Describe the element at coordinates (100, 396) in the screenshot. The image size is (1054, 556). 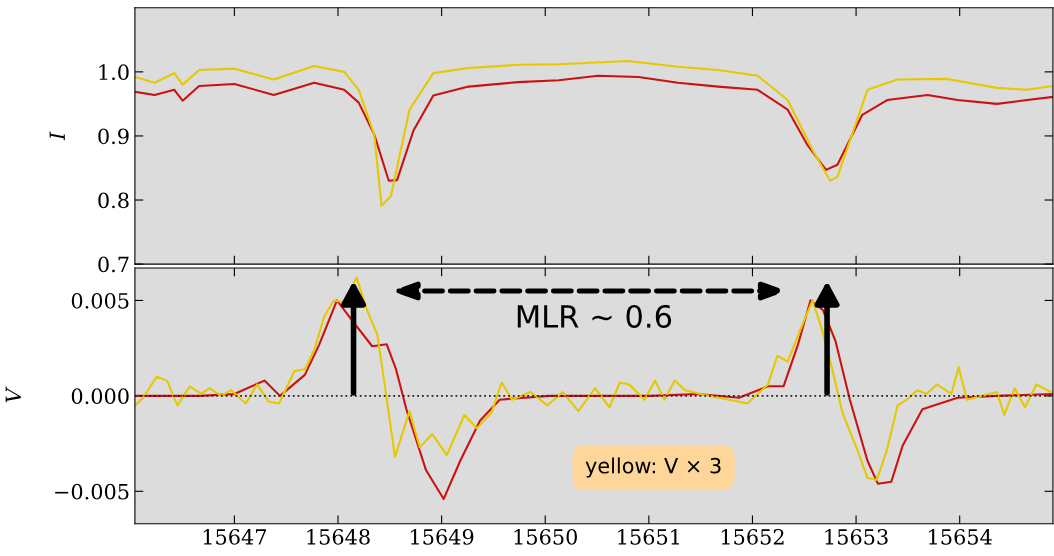
I see `y-tick-label: 0.000` at that location.